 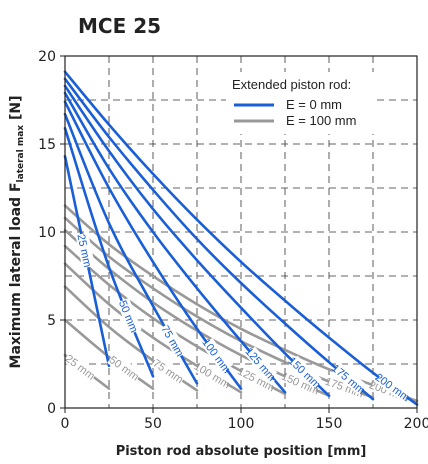 I want to click on curve-e100-50mm, so click(x=109, y=354).